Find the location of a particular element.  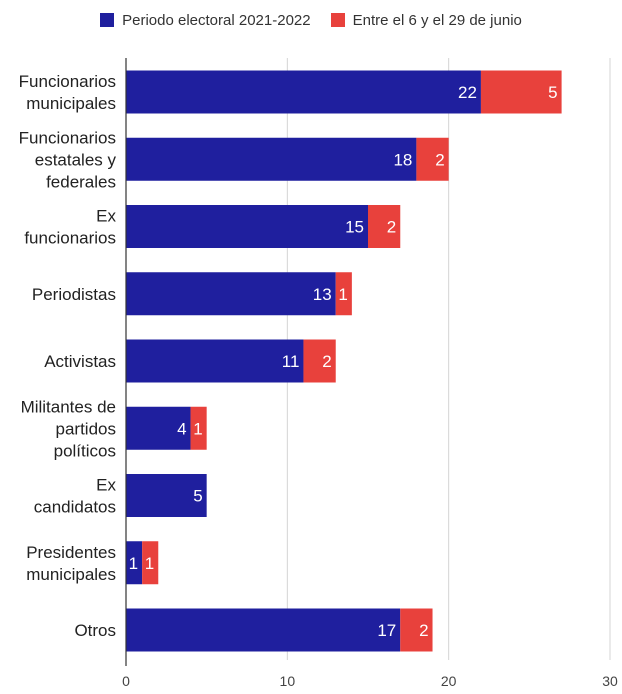

legend-label-series-2: Entre el 6 y el 29 de junio is located at coordinates (437, 20).